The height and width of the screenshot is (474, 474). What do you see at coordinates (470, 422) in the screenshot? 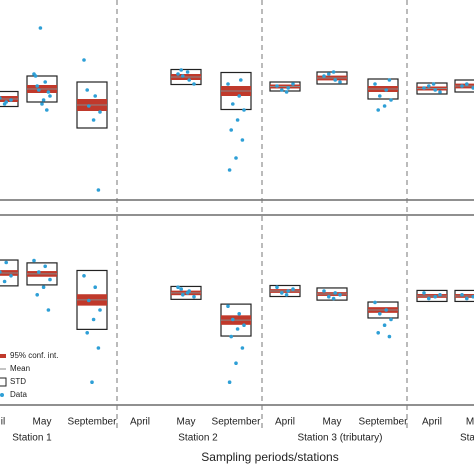
I see `x-tick-label: M` at bounding box center [470, 422].